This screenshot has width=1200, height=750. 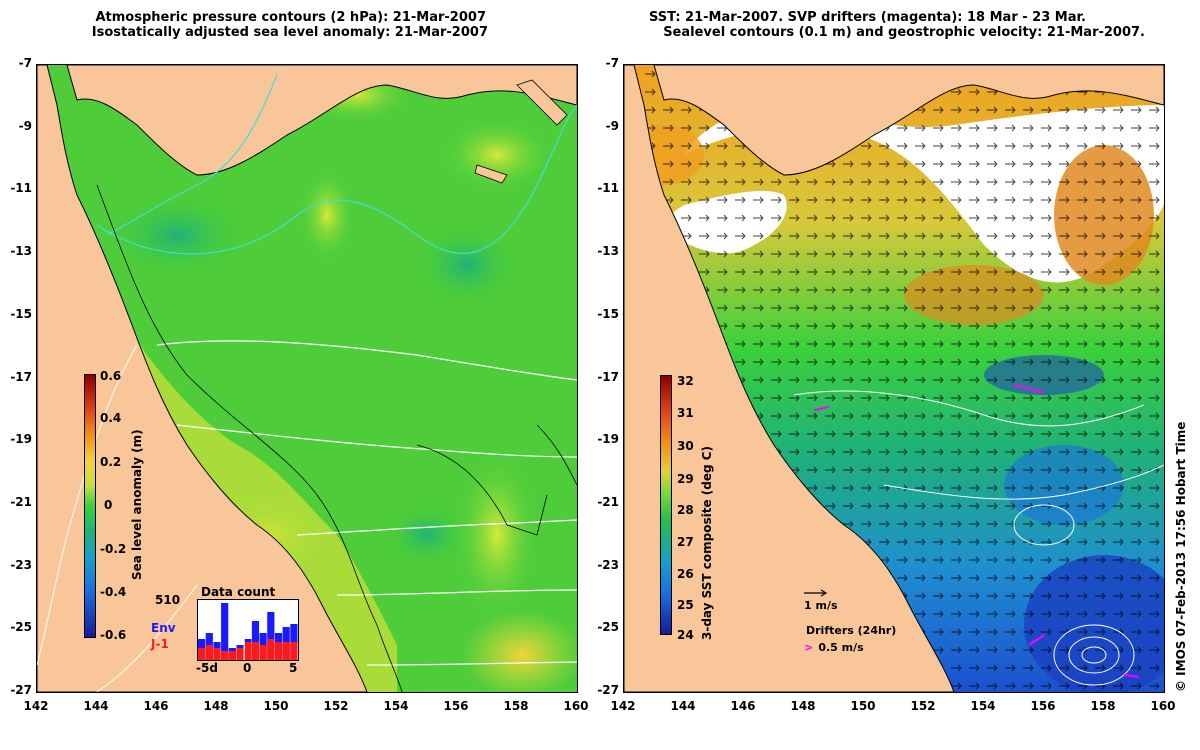 I want to click on drifters-speed: > 0.5 m/s, so click(x=834, y=645).